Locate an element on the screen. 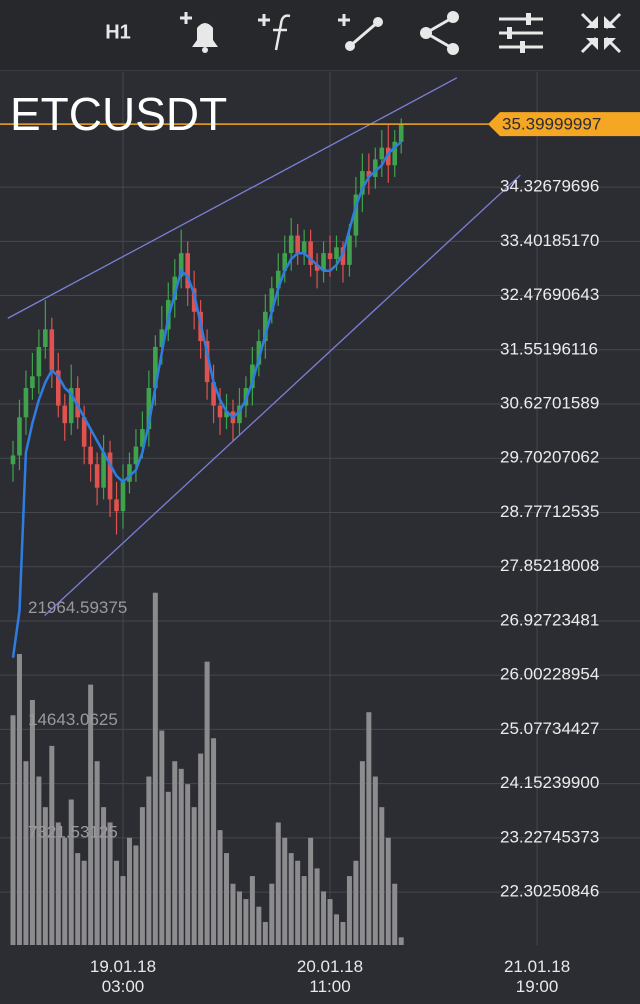 The width and height of the screenshot is (640, 1004). settings-button is located at coordinates (521, 33).